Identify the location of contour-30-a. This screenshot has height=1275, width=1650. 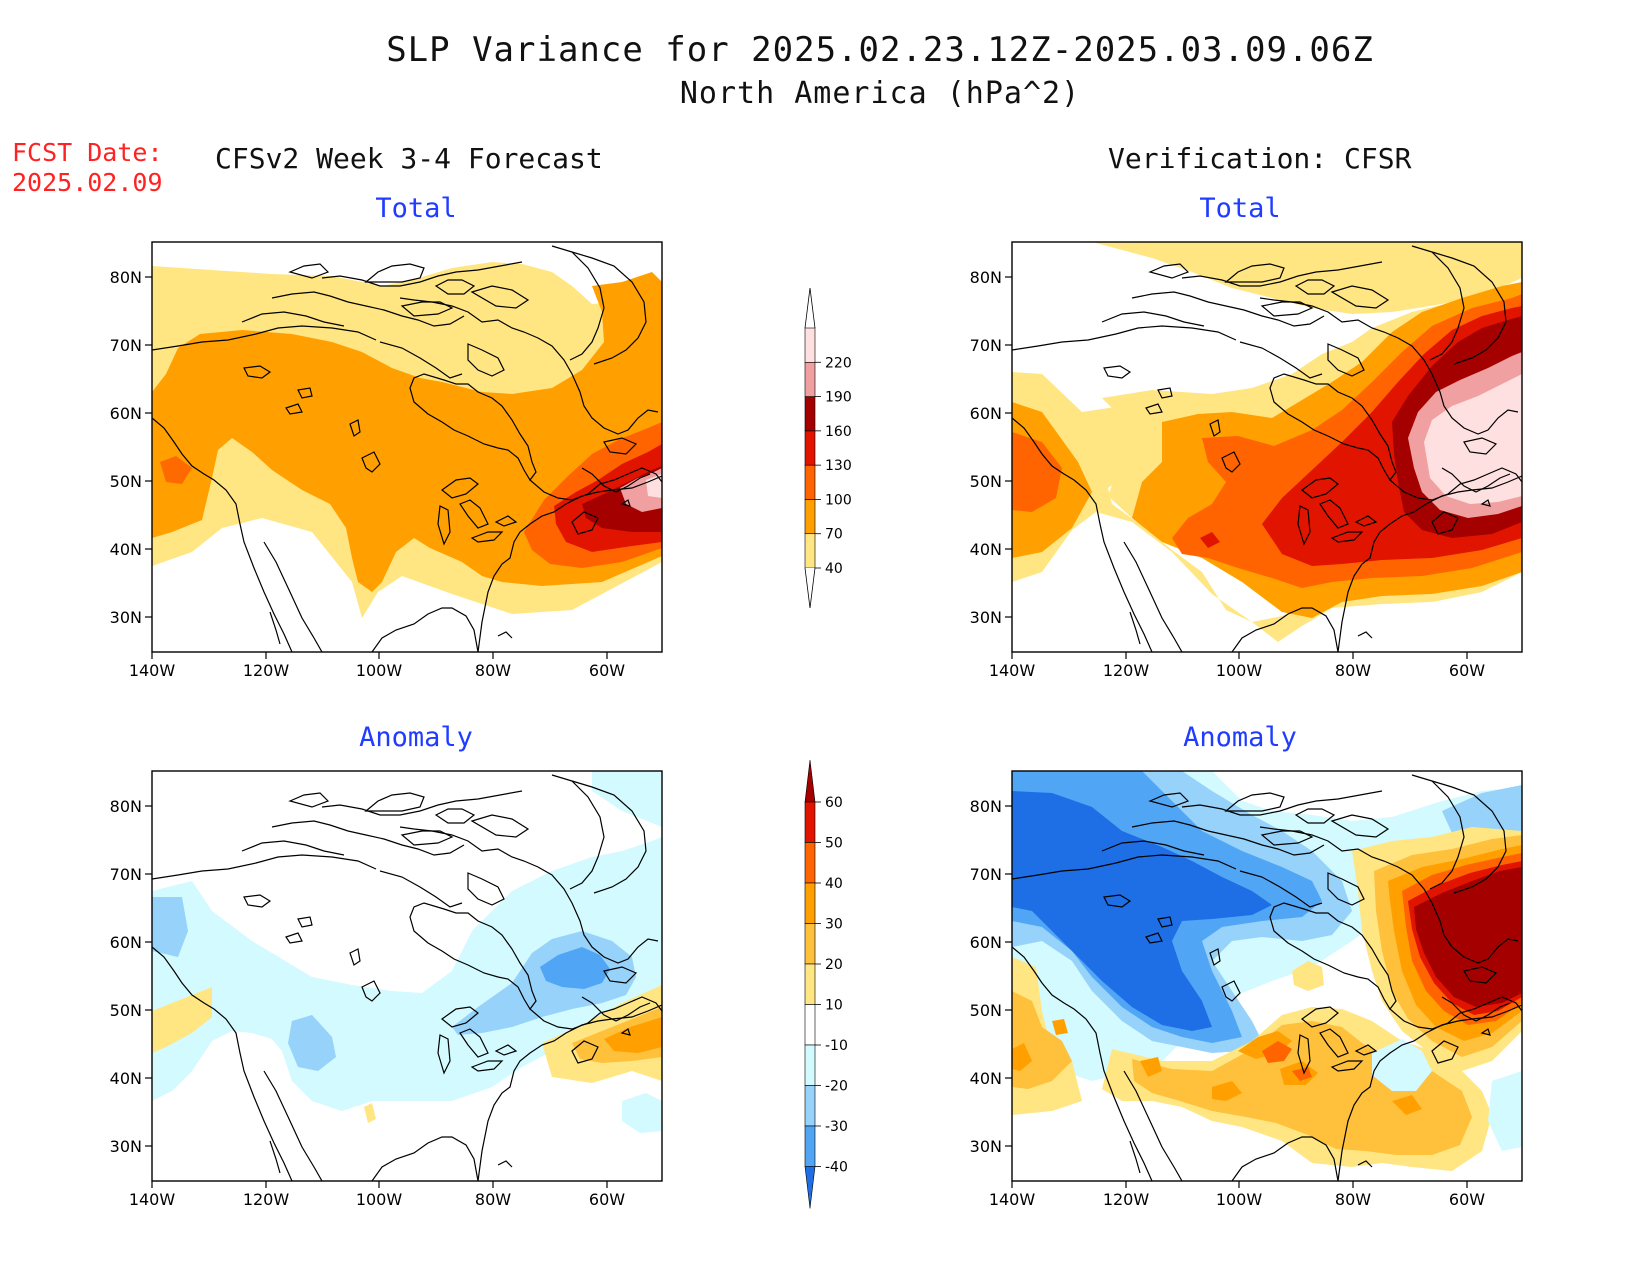
(1281, 1073).